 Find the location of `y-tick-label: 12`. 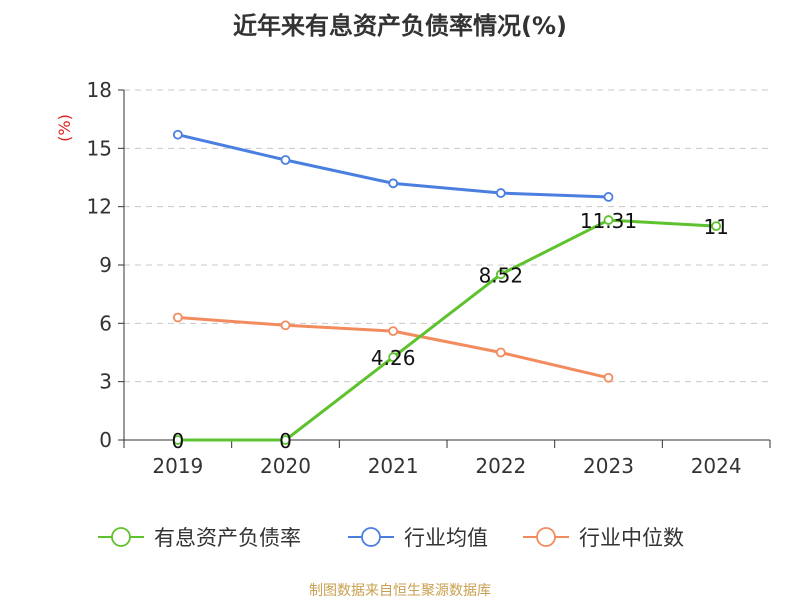

y-tick-label: 12 is located at coordinates (99, 207).